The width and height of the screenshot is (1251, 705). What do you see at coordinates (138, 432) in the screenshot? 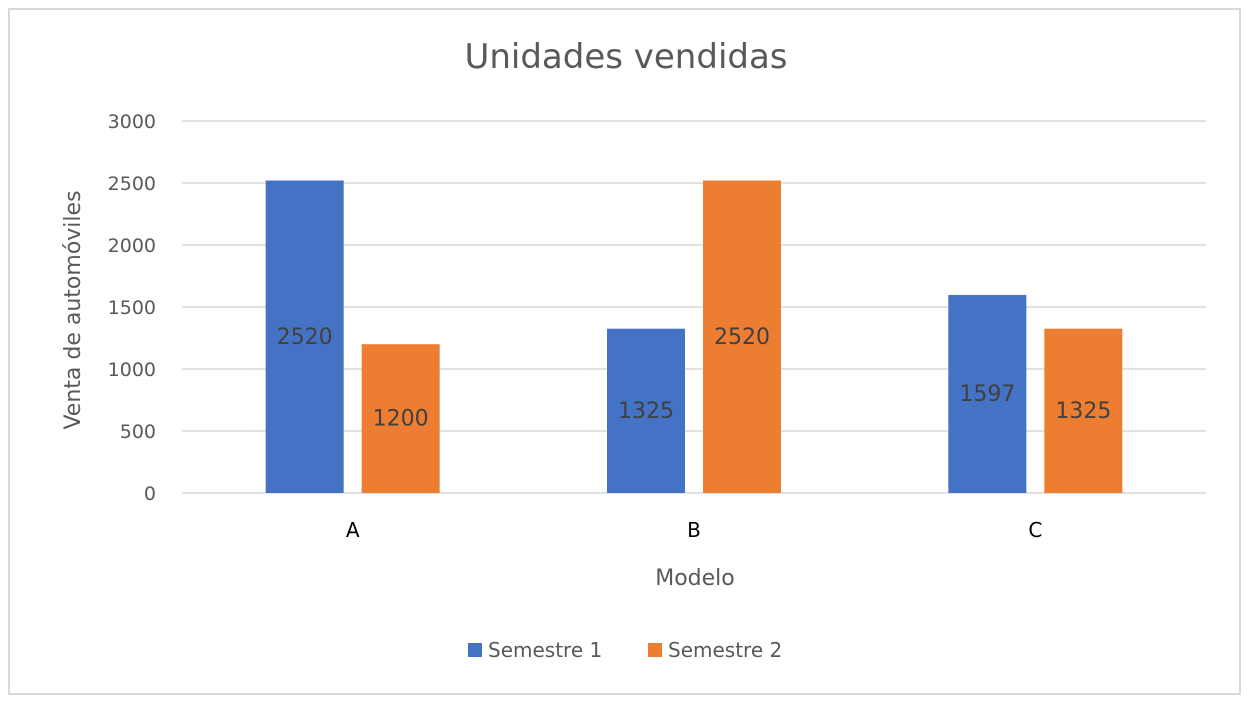
I see `y-tick-label: 500` at bounding box center [138, 432].